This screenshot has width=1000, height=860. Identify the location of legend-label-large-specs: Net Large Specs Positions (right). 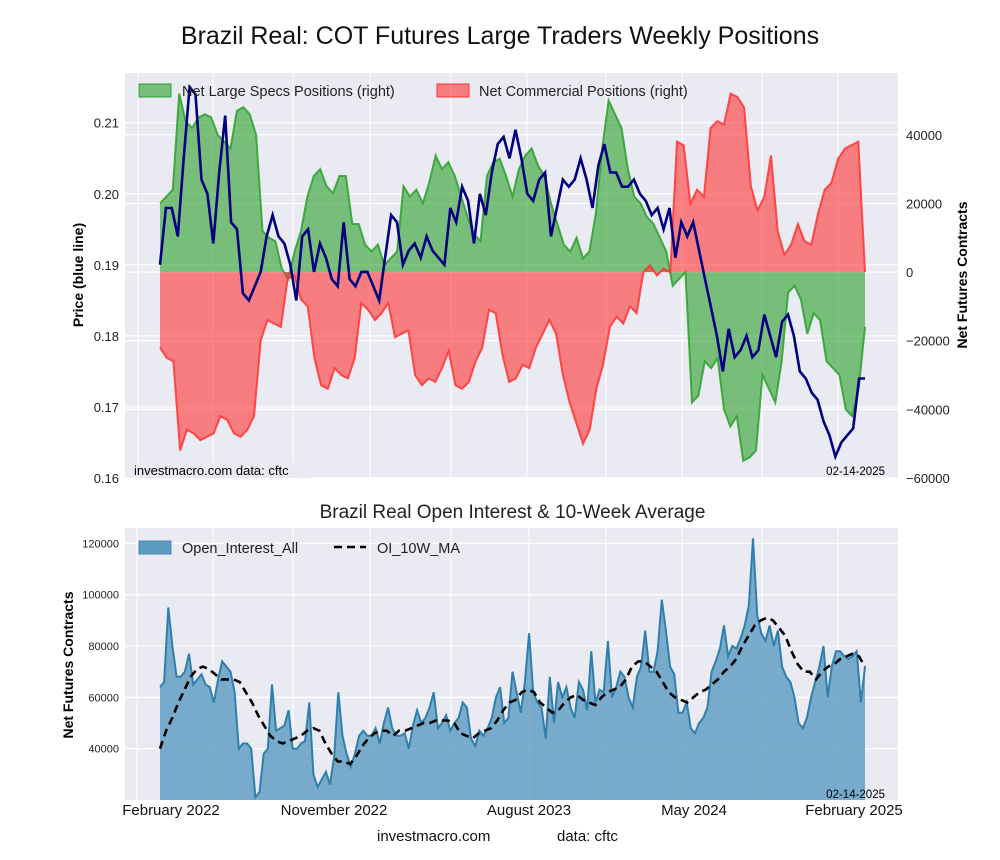
(288, 92).